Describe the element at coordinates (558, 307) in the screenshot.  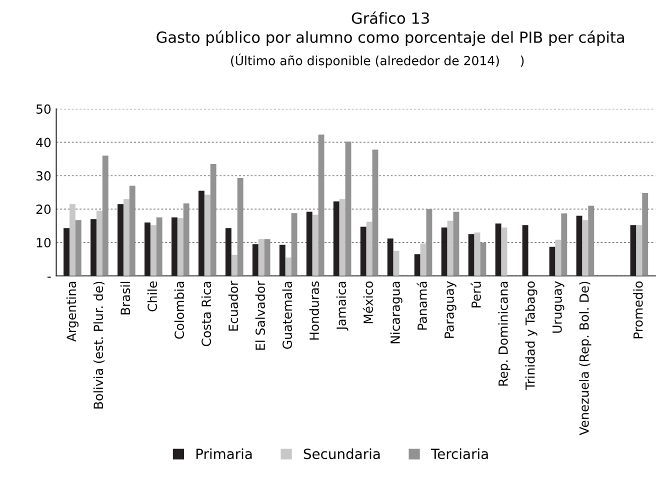
I see `x-tick-label: Uruguay` at that location.